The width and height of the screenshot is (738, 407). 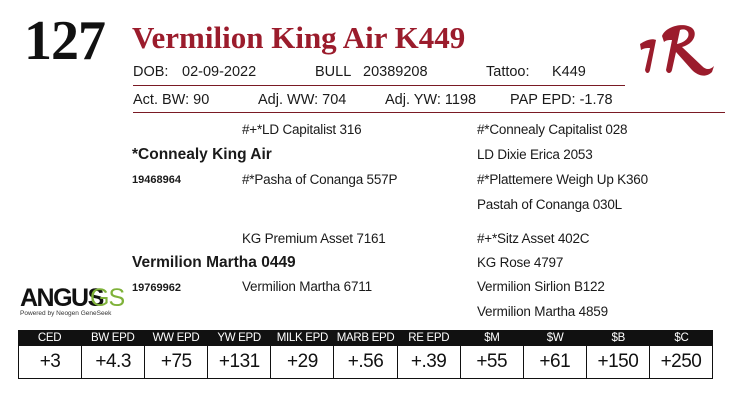 What do you see at coordinates (555, 338) in the screenshot?
I see `epd-header-dollar-w: $W` at bounding box center [555, 338].